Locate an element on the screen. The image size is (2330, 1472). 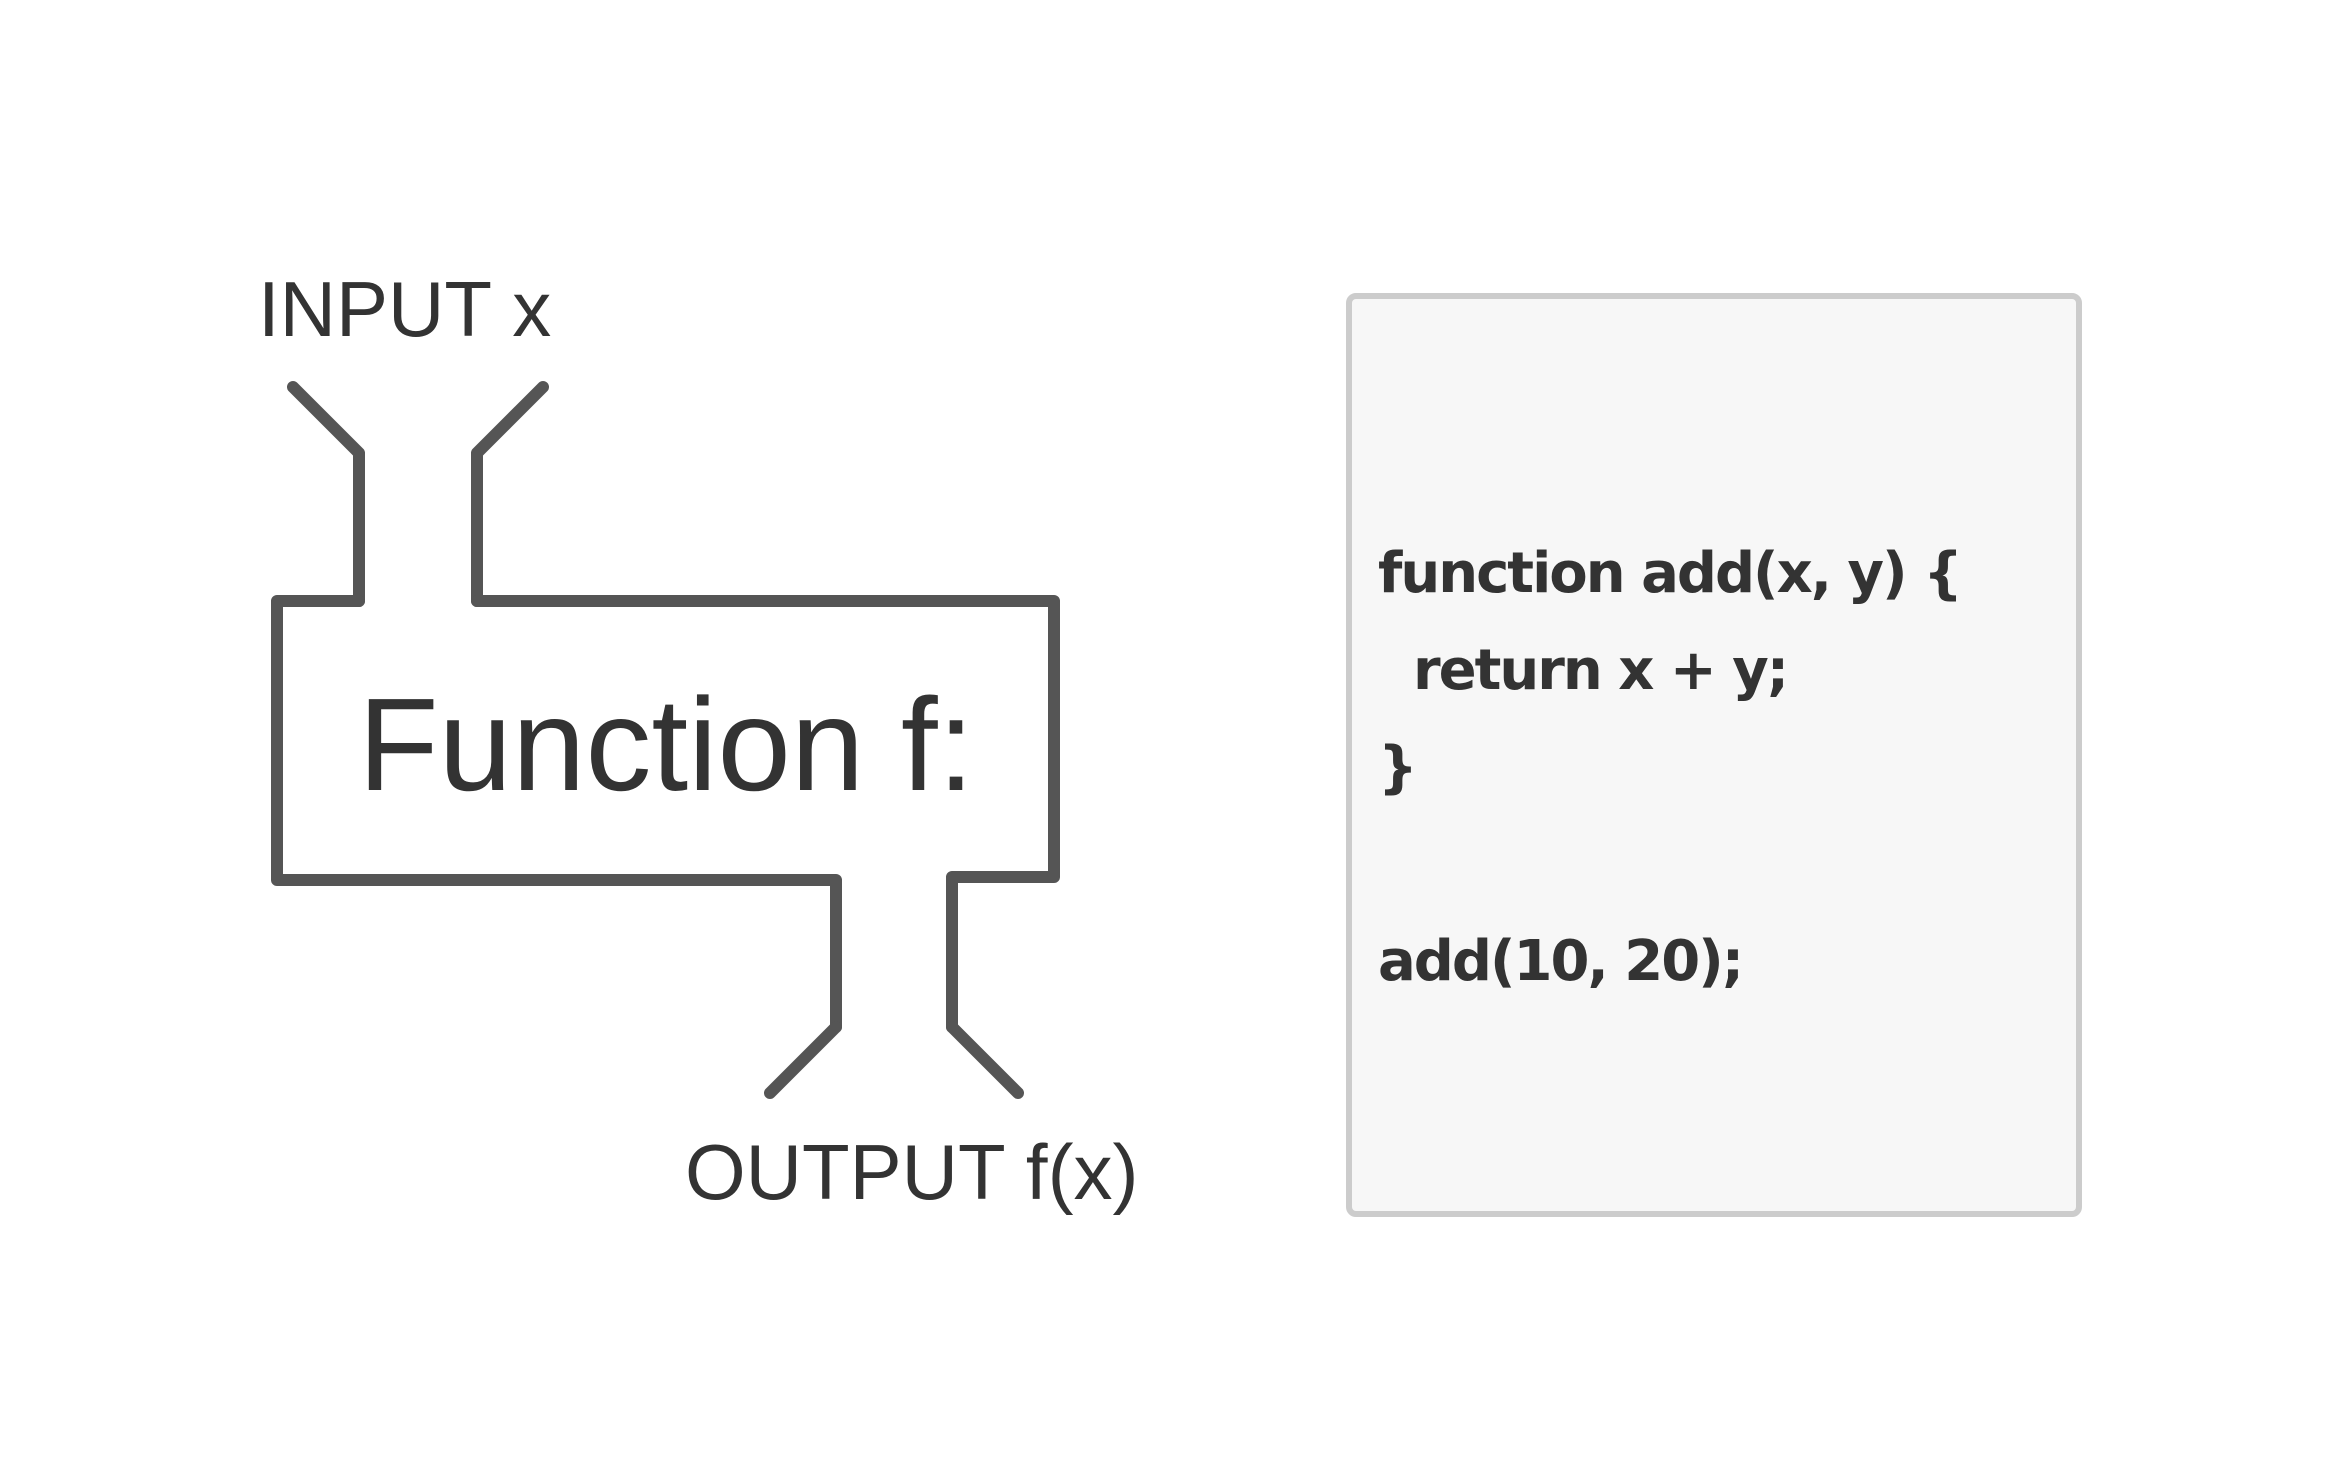
function-label: Function f: is located at coordinates (666, 744).